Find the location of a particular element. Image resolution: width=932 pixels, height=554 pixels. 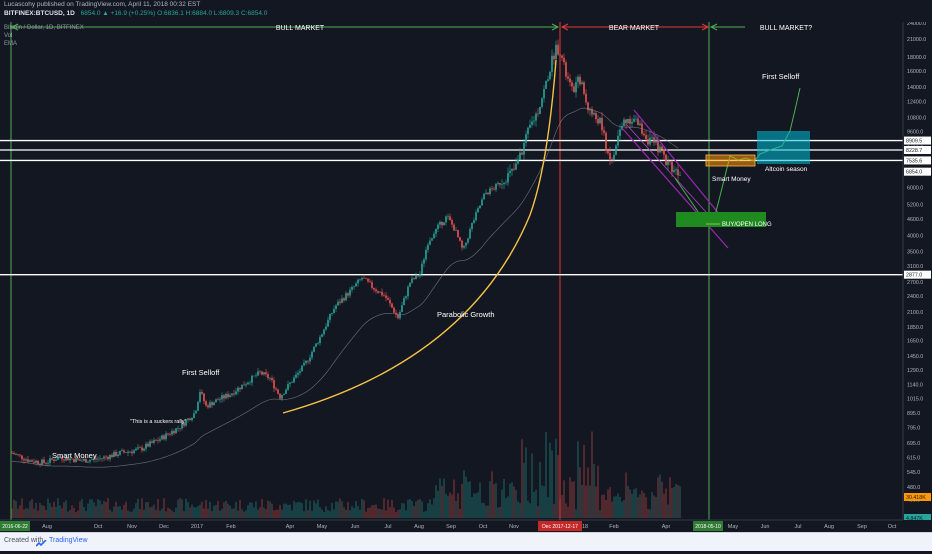

legend-title: Bitcoin / Dollar, 1D, BITFINEX is located at coordinates (44, 28).